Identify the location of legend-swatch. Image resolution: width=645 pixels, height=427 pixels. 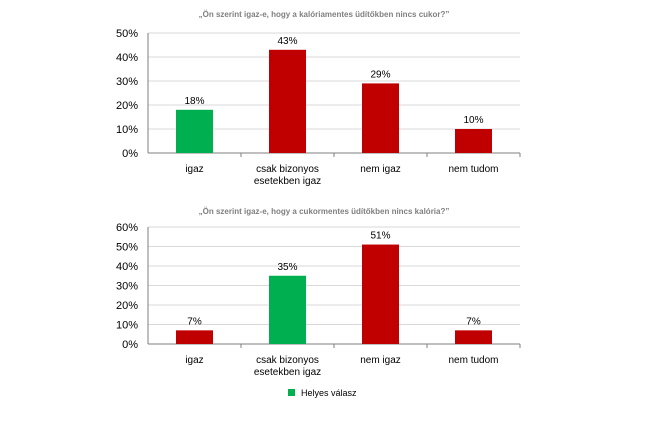
(291, 392).